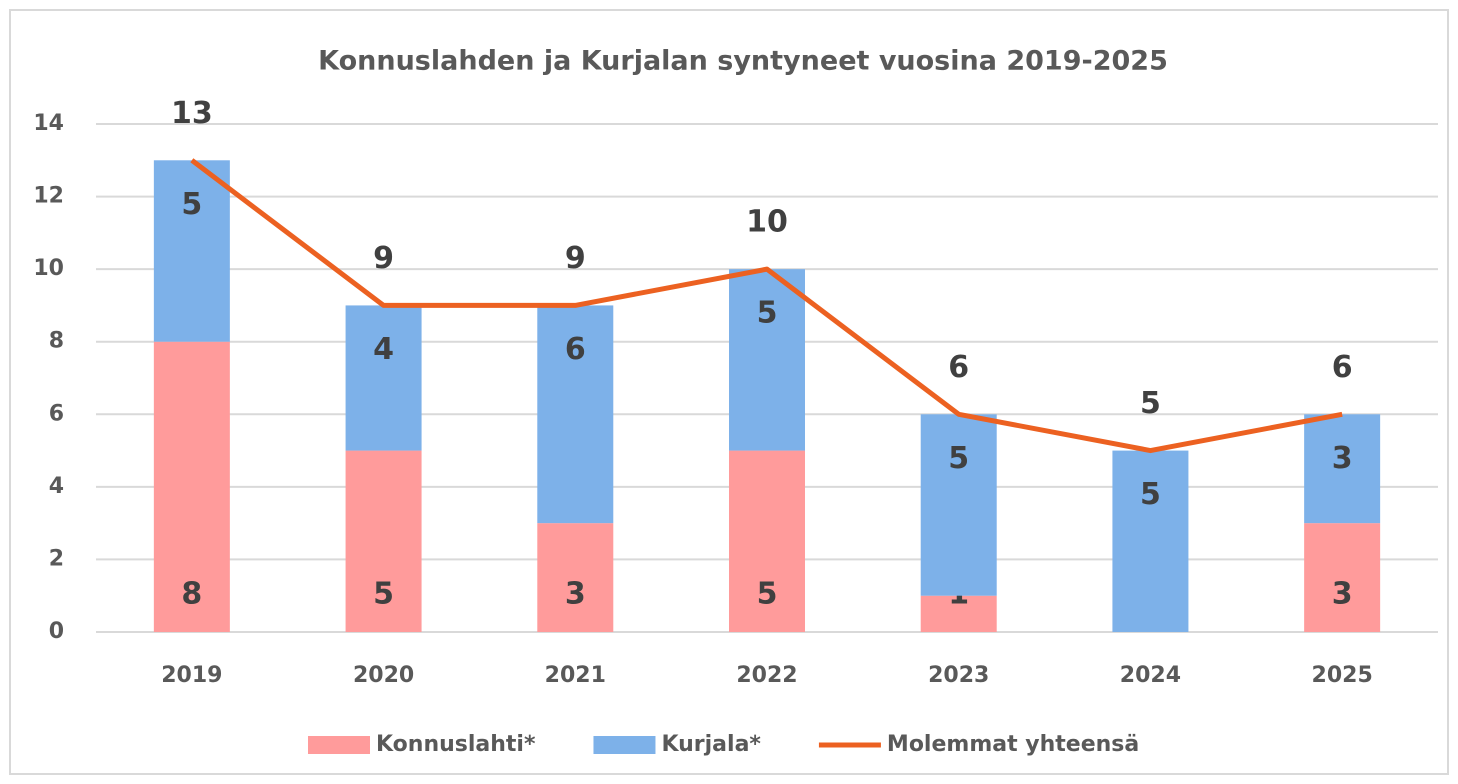 The image size is (1458, 784). Describe the element at coordinates (575, 675) in the screenshot. I see `x-tick-label: 2021` at that location.